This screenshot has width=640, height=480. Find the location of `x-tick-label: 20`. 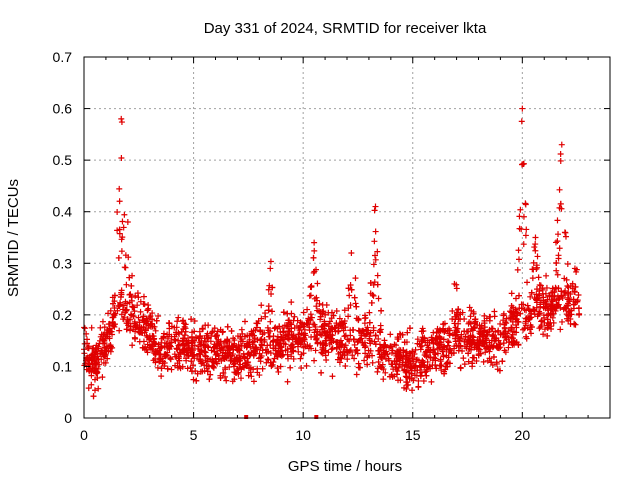

x-tick-label: 20 is located at coordinates (523, 435).